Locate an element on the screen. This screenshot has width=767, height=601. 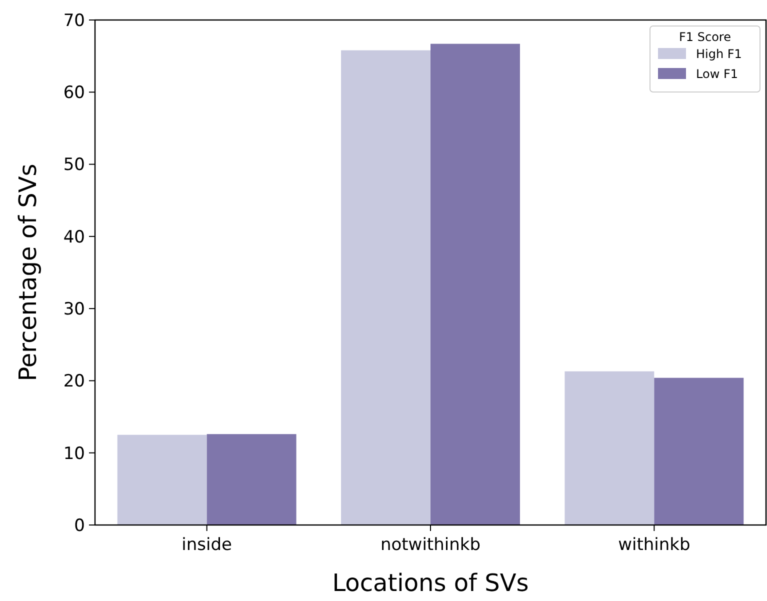
y-tick-label: 50 is located at coordinates (74, 165).